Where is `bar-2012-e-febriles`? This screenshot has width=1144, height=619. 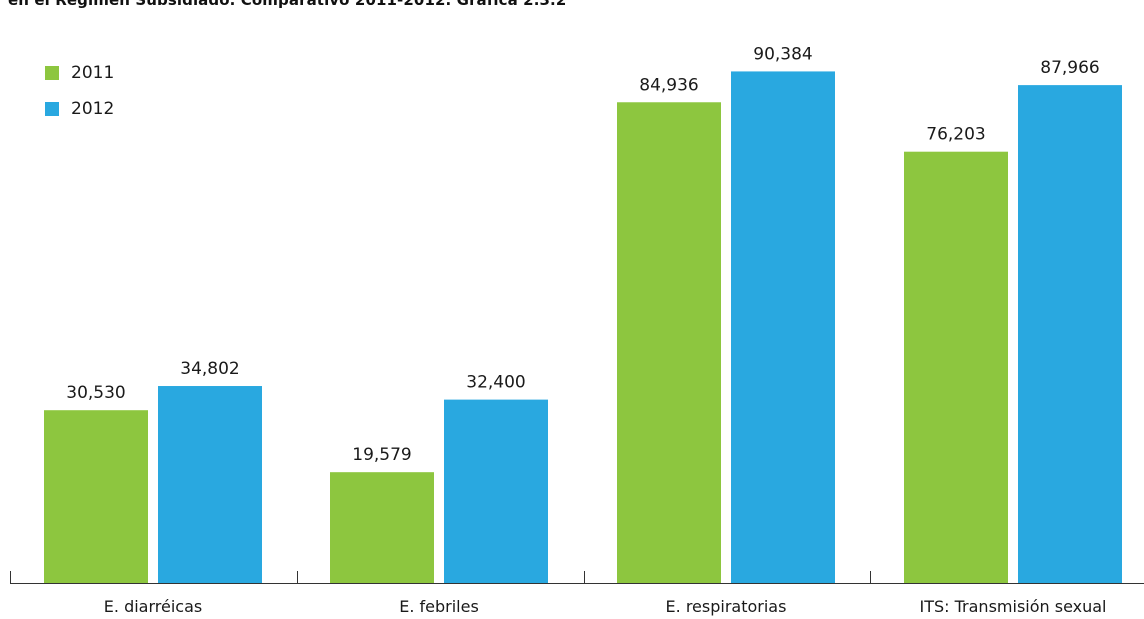 bar-2012-e-febriles is located at coordinates (496, 491).